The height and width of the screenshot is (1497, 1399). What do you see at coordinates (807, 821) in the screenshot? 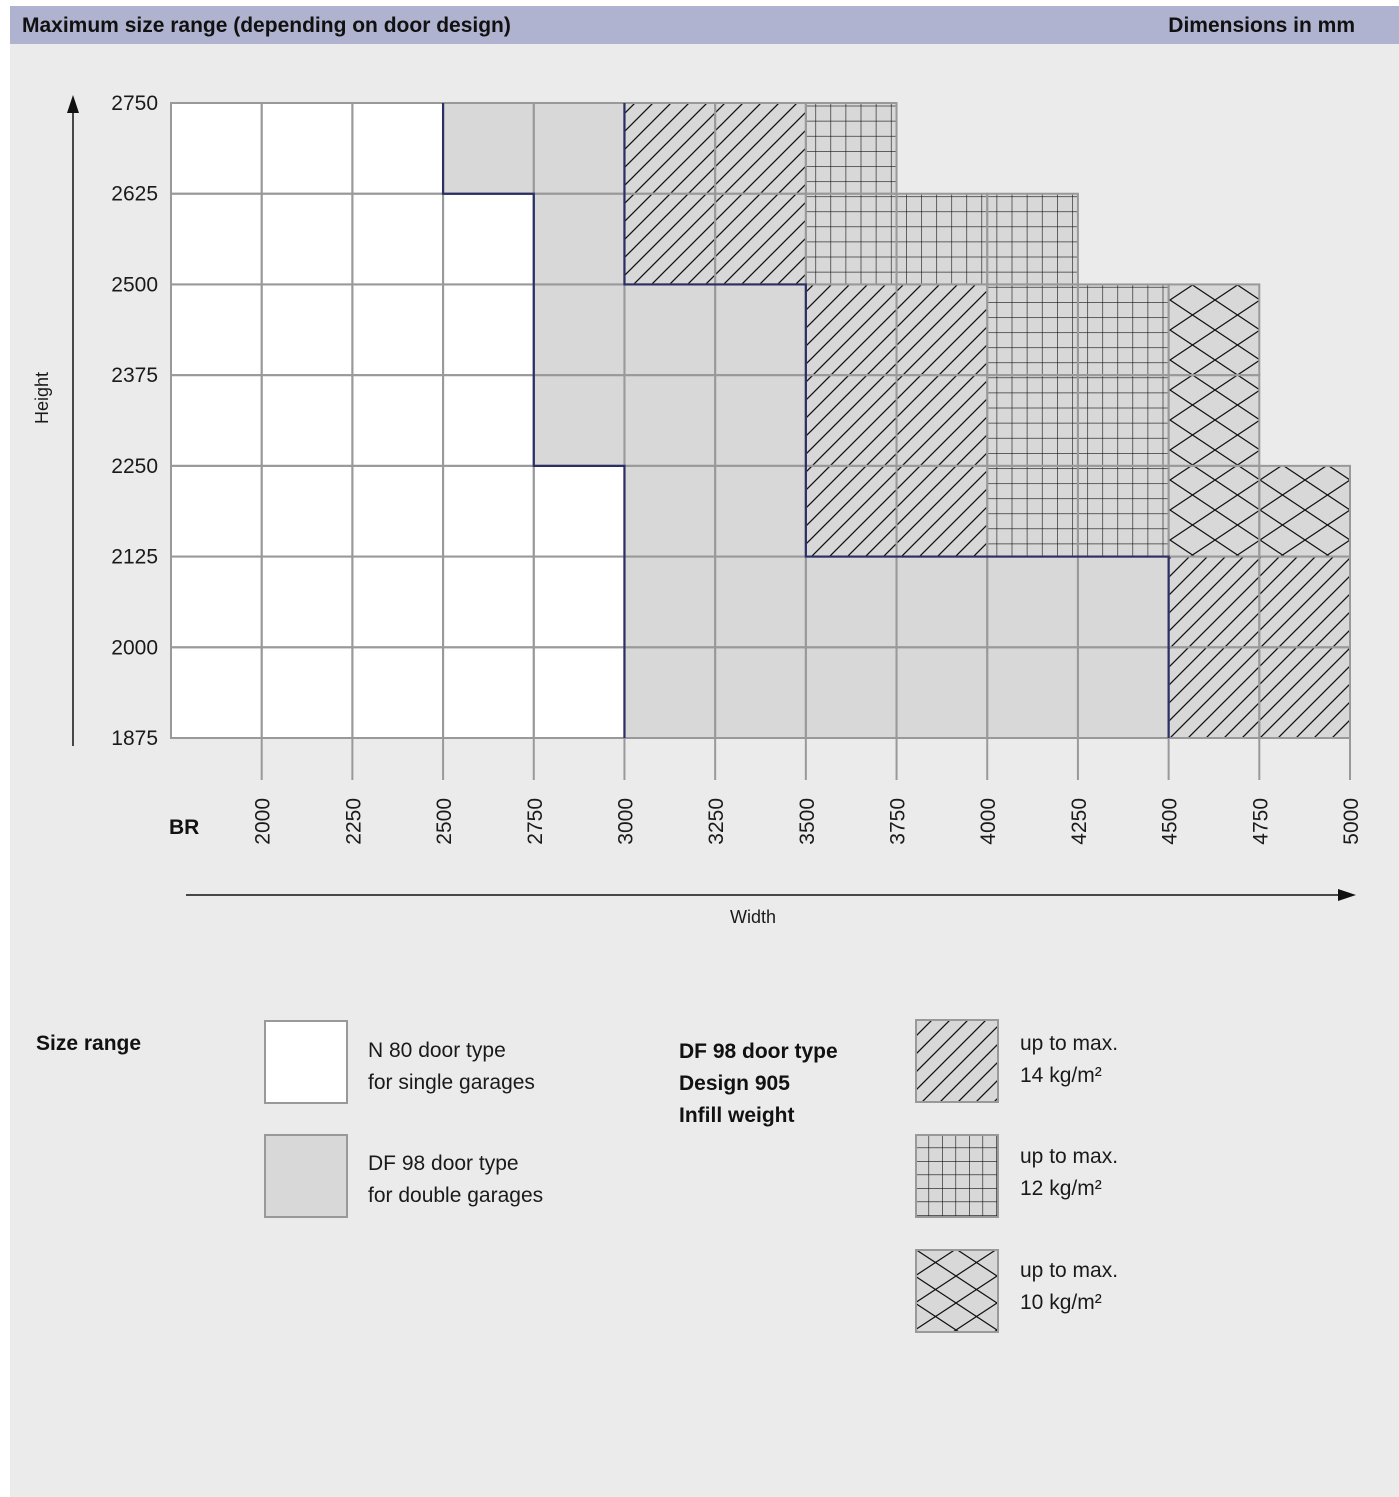
I see `x-tick-label: 3500` at bounding box center [807, 821].